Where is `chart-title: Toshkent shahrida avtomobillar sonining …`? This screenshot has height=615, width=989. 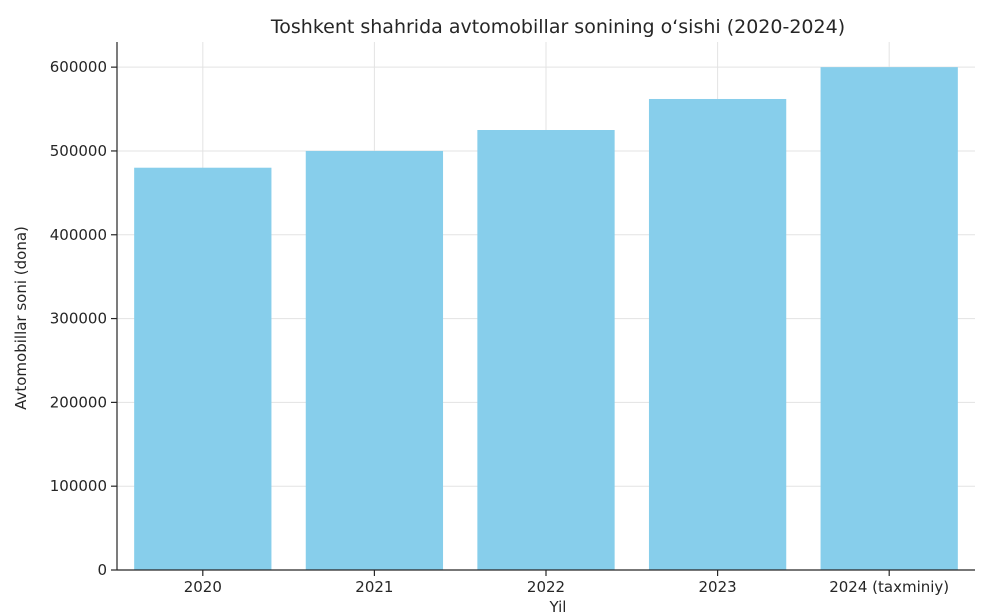
chart-title: Toshkent shahrida avtomobillar sonining … is located at coordinates (557, 27).